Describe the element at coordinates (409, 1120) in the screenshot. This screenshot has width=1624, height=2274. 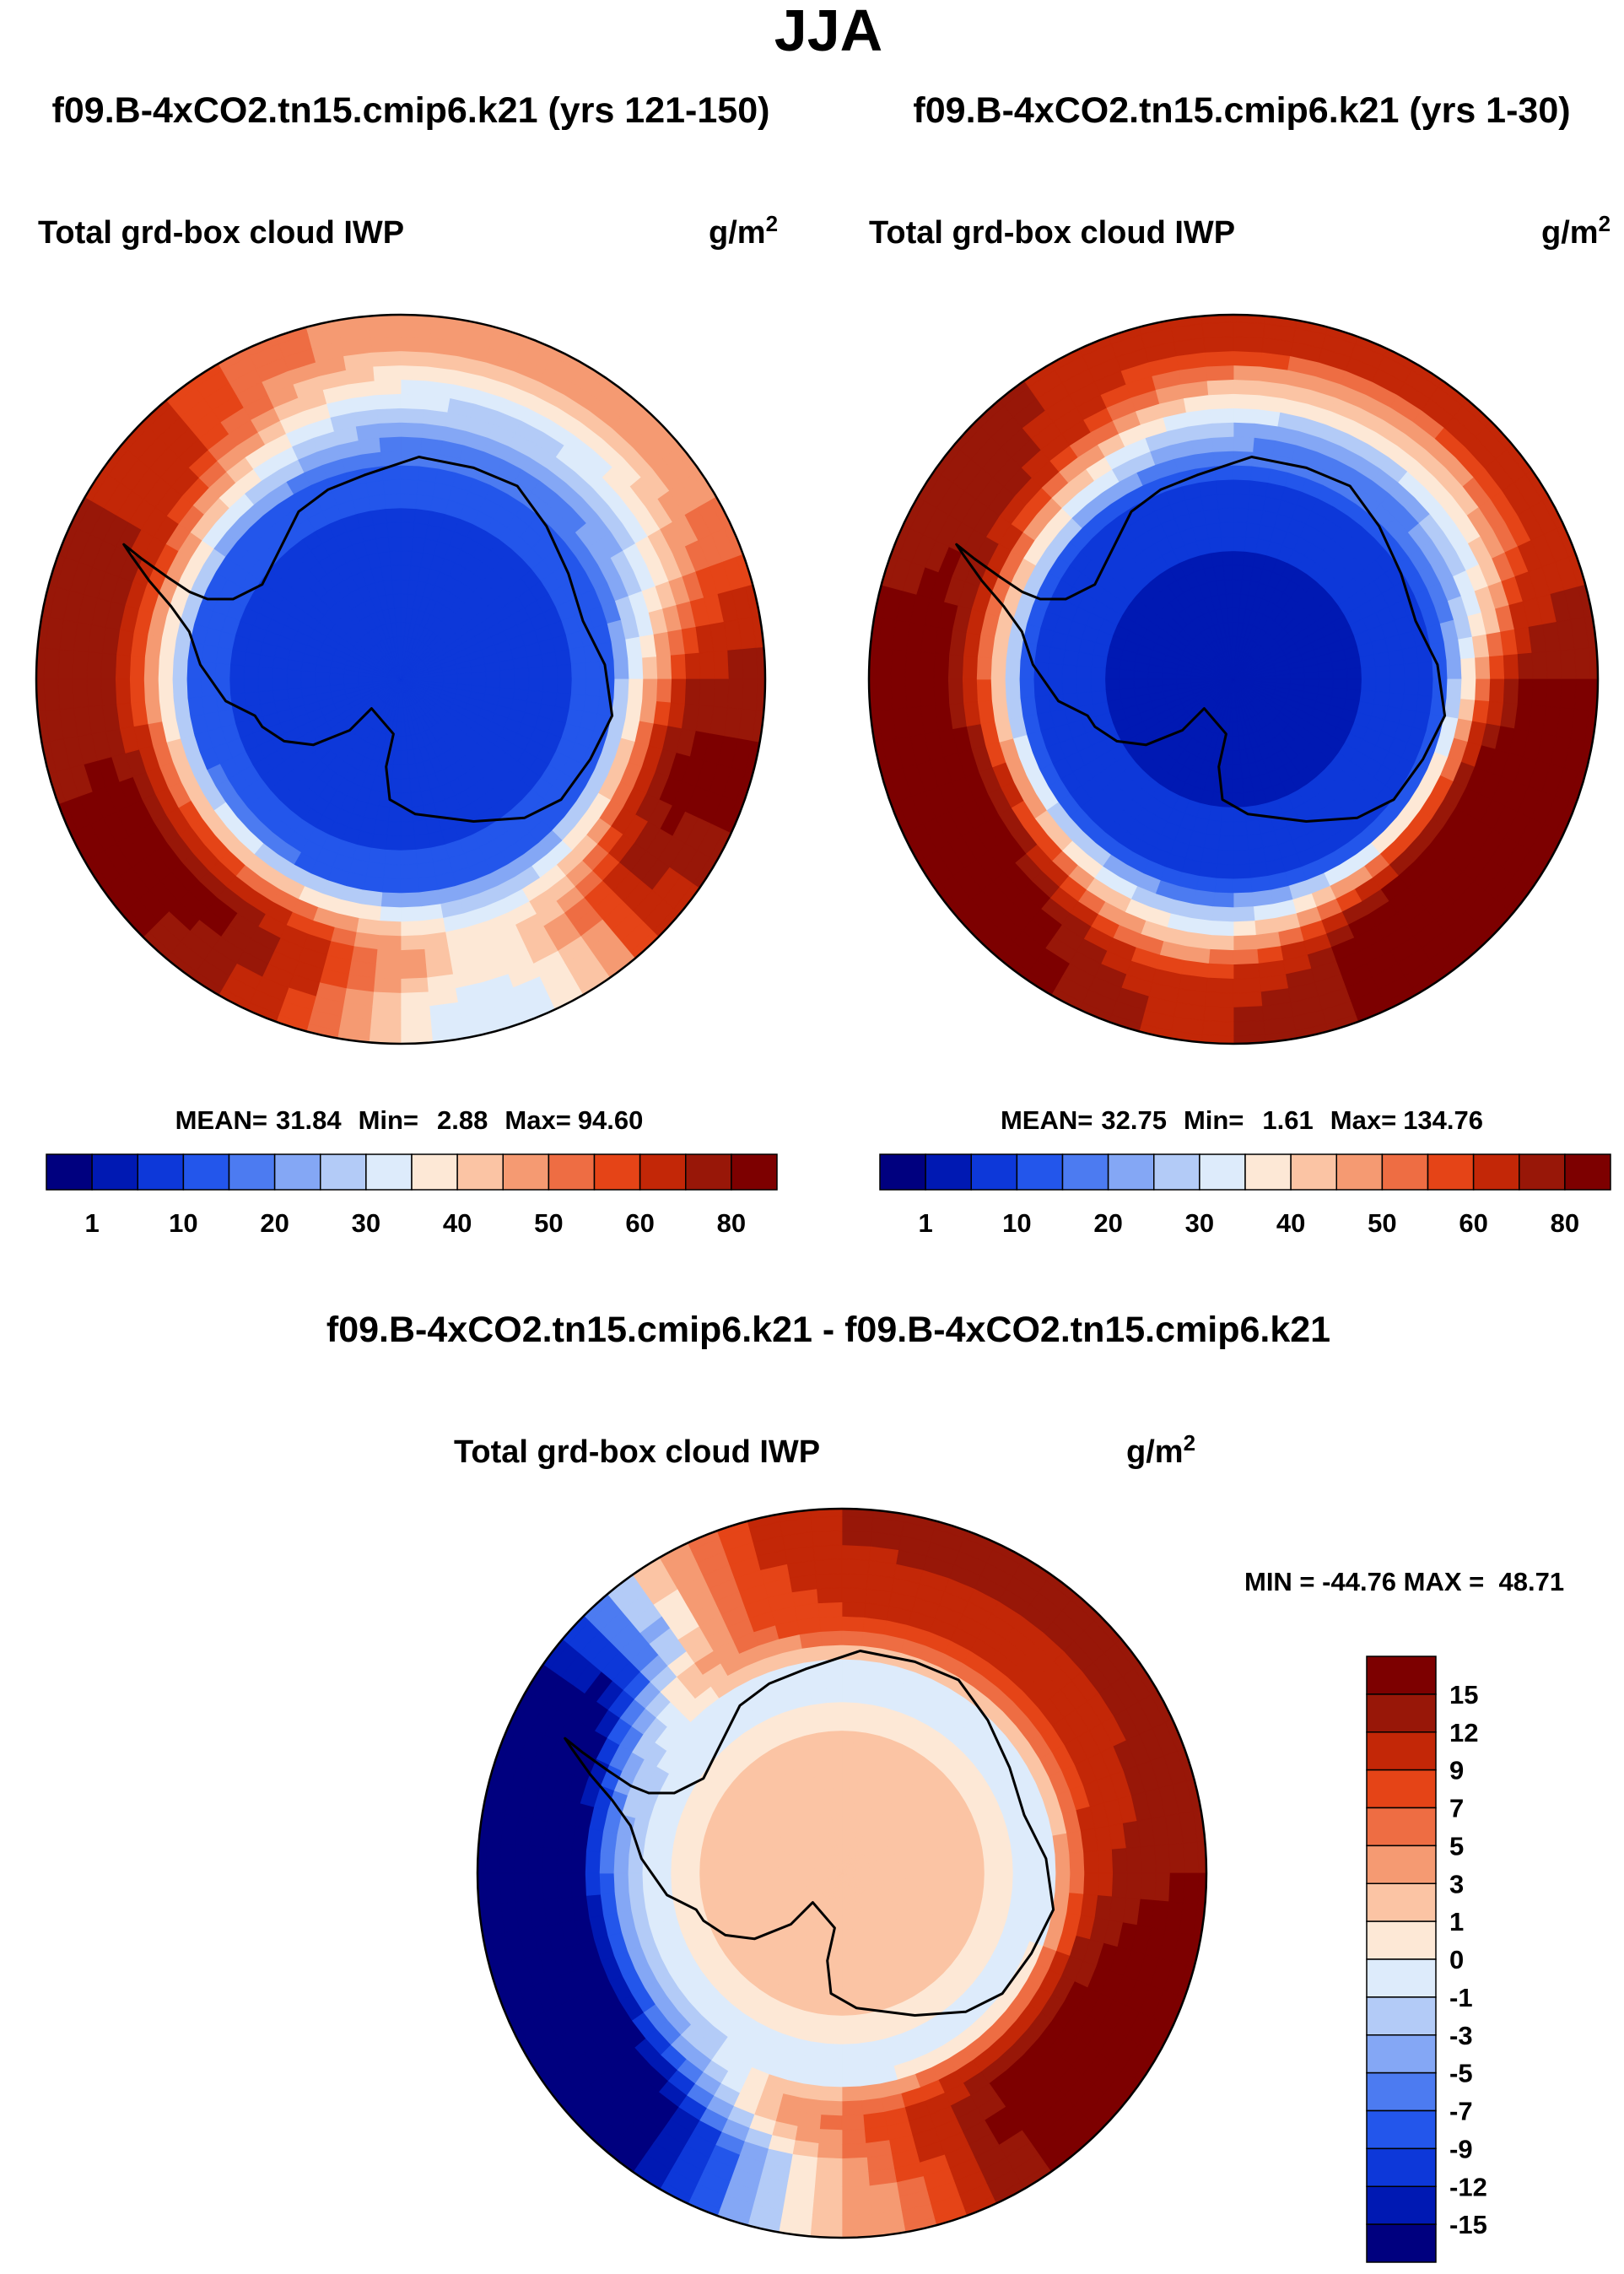
I see `panel-1-stats: MEAN= 31.84 Min= 2.88 Max= 94.60` at that location.